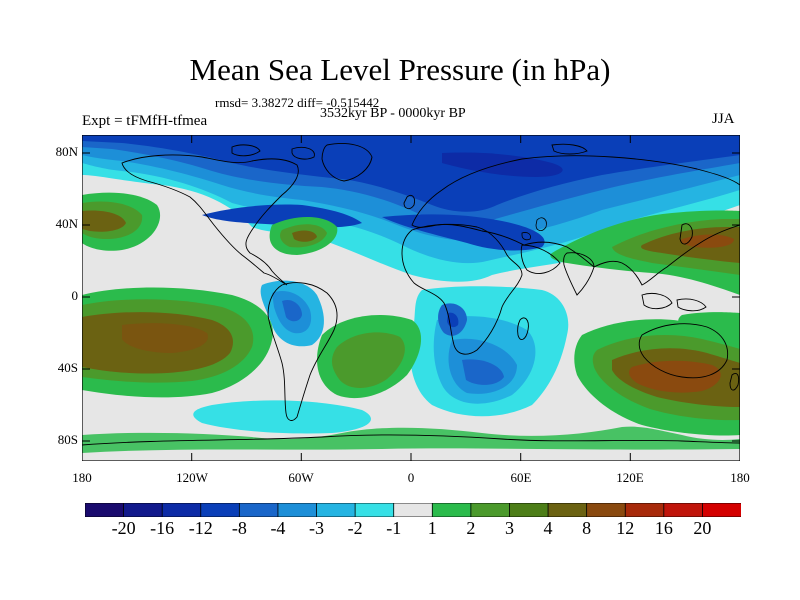 The image size is (800, 600). I want to click on lon-label-120w: 120W, so click(192, 477).